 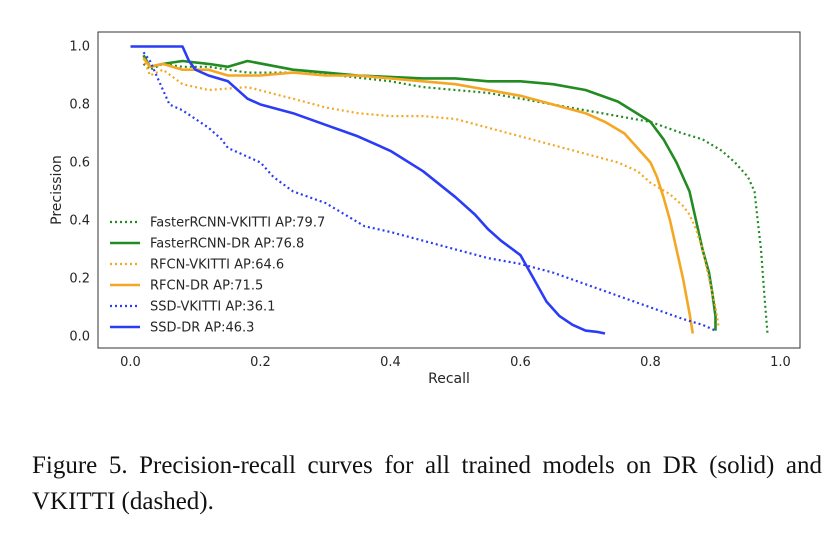 I want to click on legend-label: SSD-VKITTI AP:36.1, so click(x=212, y=307).